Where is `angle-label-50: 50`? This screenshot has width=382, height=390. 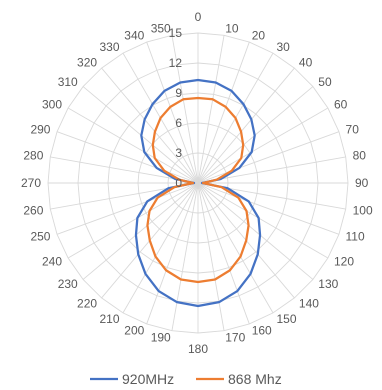
angle-label-50: 50 is located at coordinates (325, 82).